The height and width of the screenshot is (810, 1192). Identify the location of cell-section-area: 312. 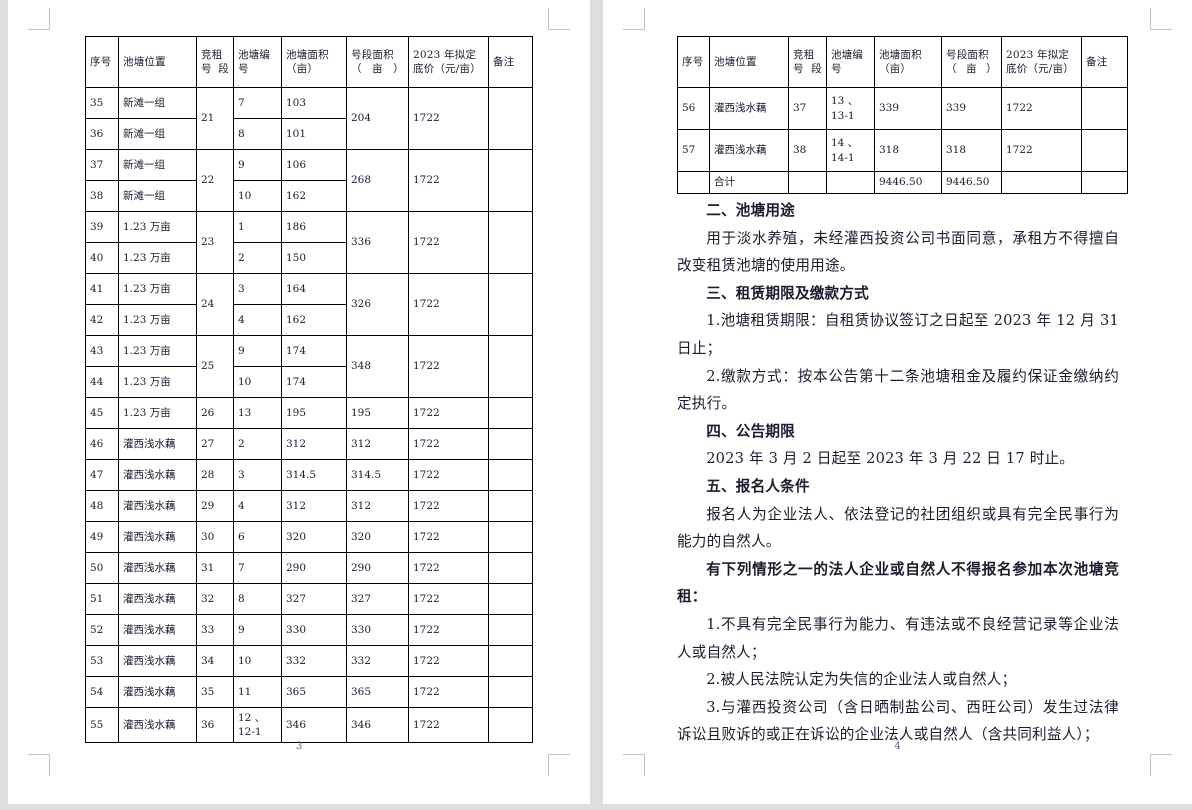
(377, 444).